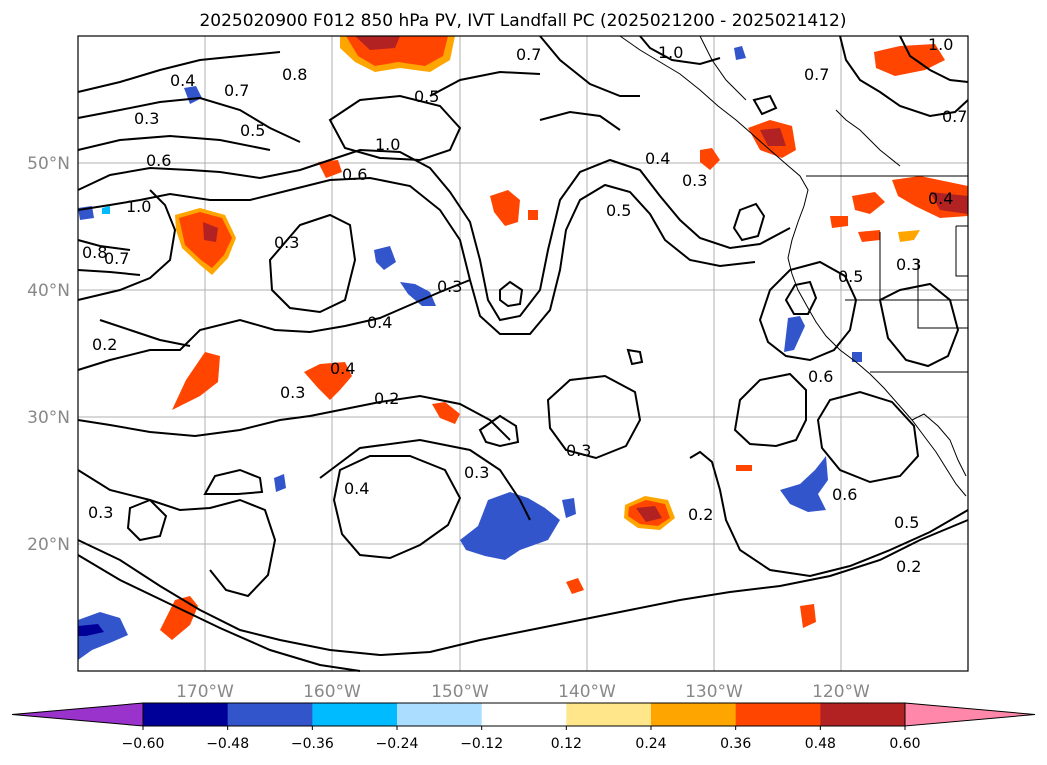 The width and height of the screenshot is (1047, 765). What do you see at coordinates (227, 744) in the screenshot?
I see `colorbar-tick-label: −0.48` at bounding box center [227, 744].